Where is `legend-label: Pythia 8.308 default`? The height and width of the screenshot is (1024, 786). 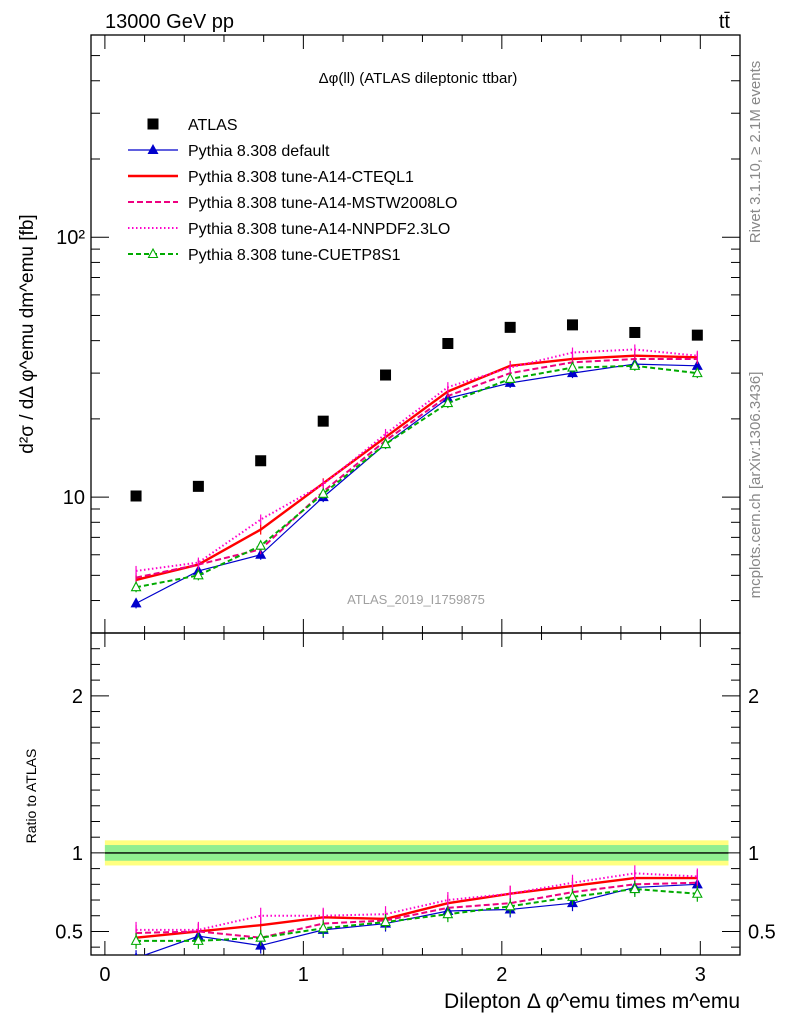
legend-label: Pythia 8.308 default is located at coordinates (259, 151).